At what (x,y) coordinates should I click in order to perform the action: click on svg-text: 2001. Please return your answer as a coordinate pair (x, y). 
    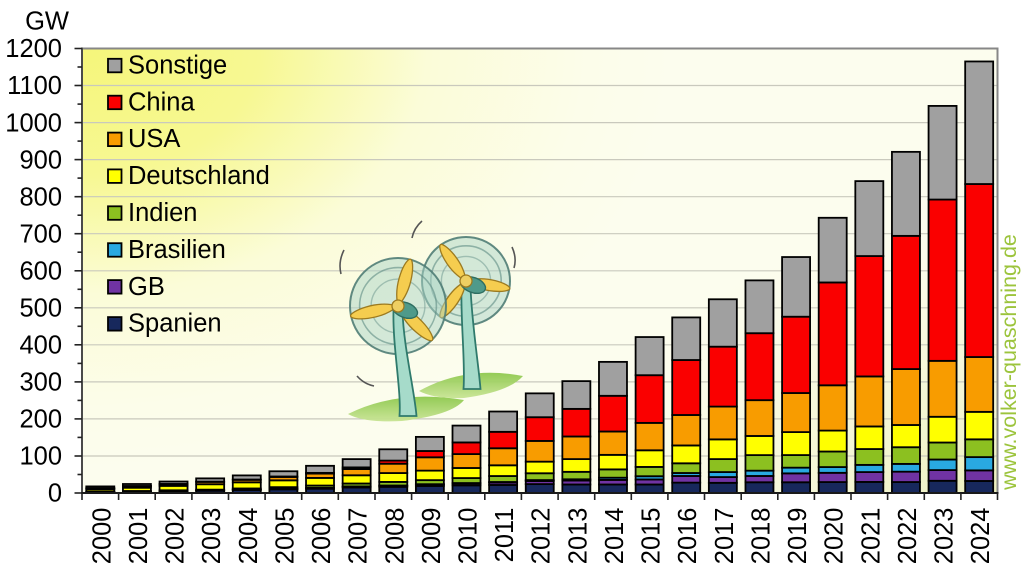
    Looking at the image, I should click on (139, 536).